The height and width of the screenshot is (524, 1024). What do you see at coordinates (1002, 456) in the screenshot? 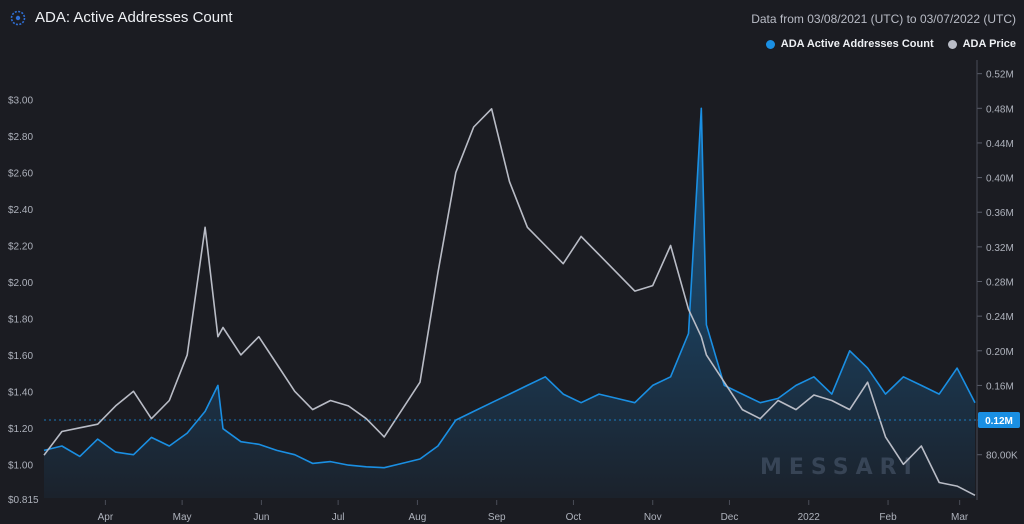
I see `right-axis-tick: 80.00K` at bounding box center [1002, 456].